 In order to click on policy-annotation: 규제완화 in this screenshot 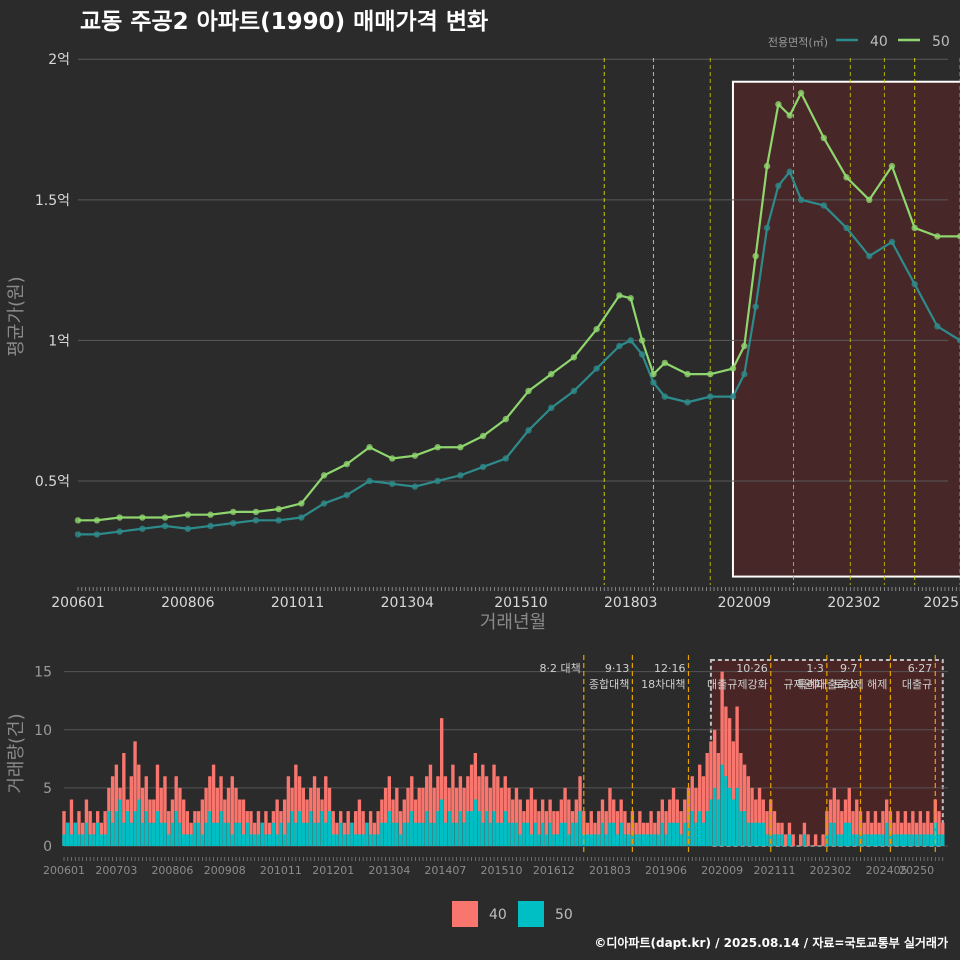, I will do `click(803, 684)`.